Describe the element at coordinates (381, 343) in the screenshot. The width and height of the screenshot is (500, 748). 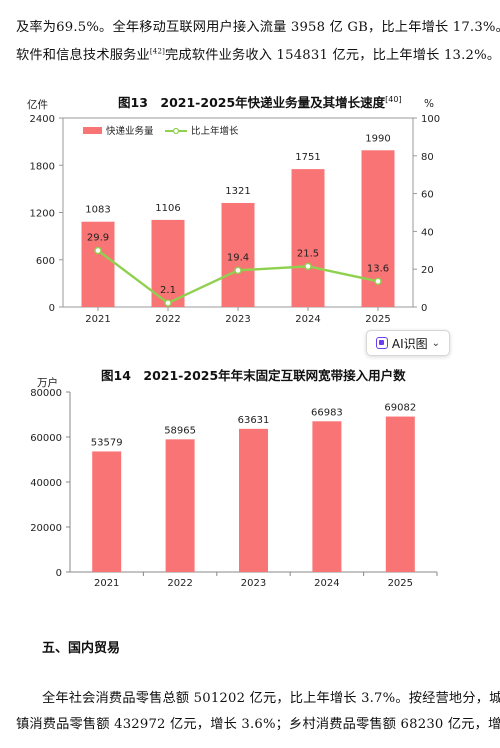
I see `ai-scan-icon` at that location.